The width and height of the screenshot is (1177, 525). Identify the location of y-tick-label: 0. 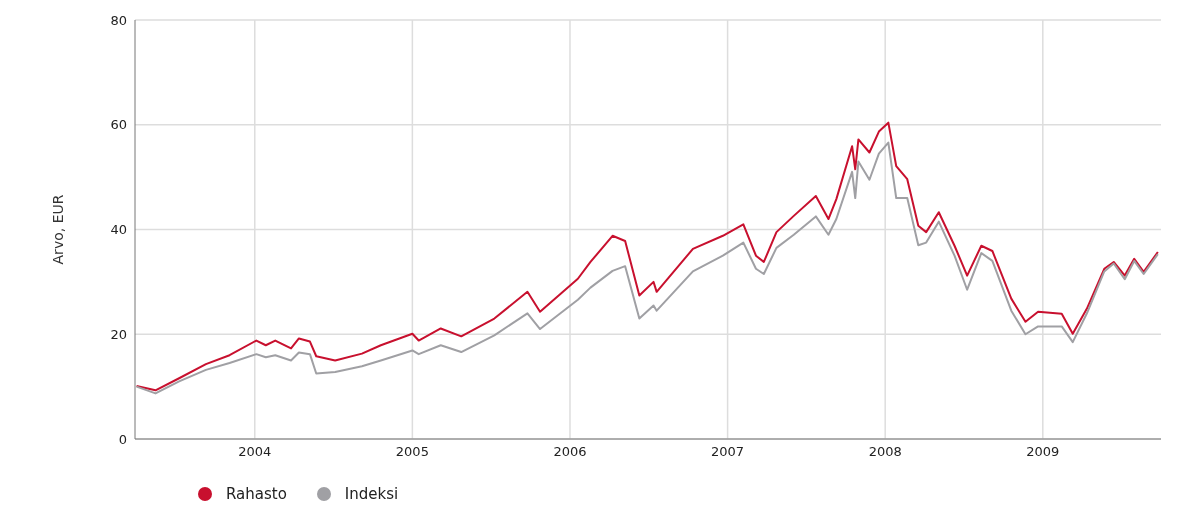
(122, 439).